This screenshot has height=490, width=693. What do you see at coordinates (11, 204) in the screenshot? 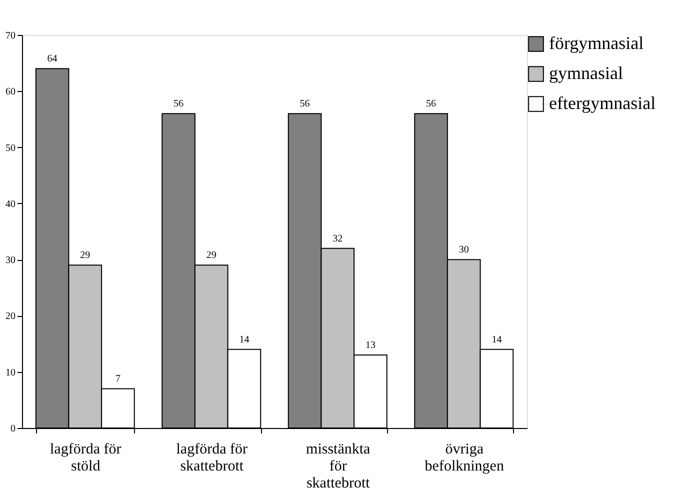
I see `y-tick-label: 40` at bounding box center [11, 204].